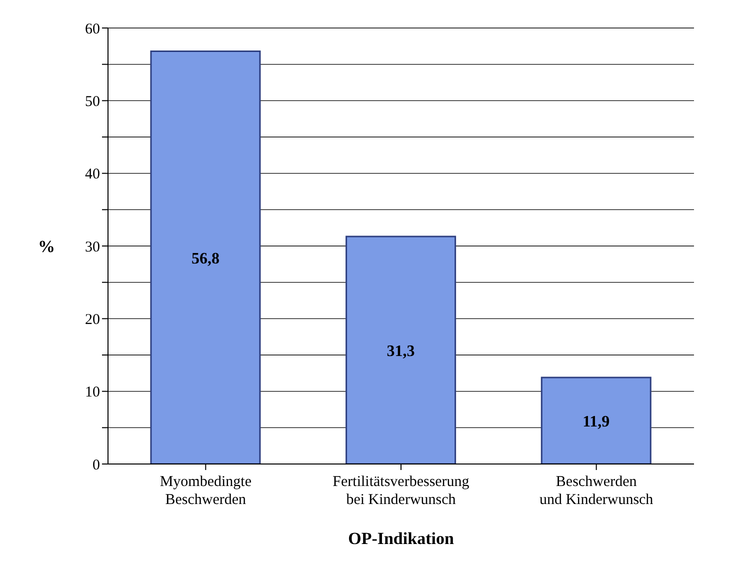 The image size is (732, 572). What do you see at coordinates (92, 102) in the screenshot?
I see `y-tick-label: 50` at bounding box center [92, 102].